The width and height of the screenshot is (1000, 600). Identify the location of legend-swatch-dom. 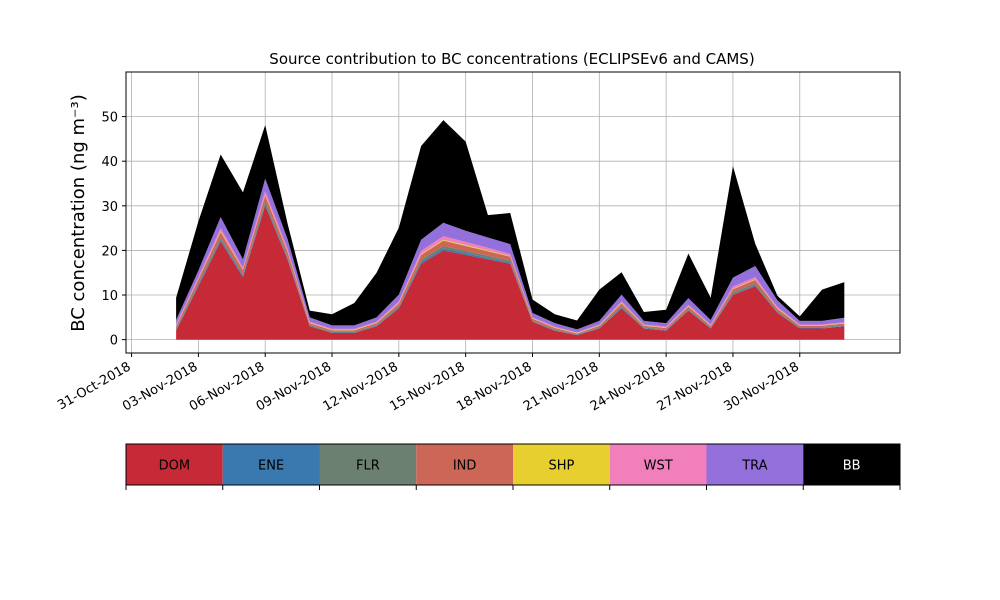
(174, 464).